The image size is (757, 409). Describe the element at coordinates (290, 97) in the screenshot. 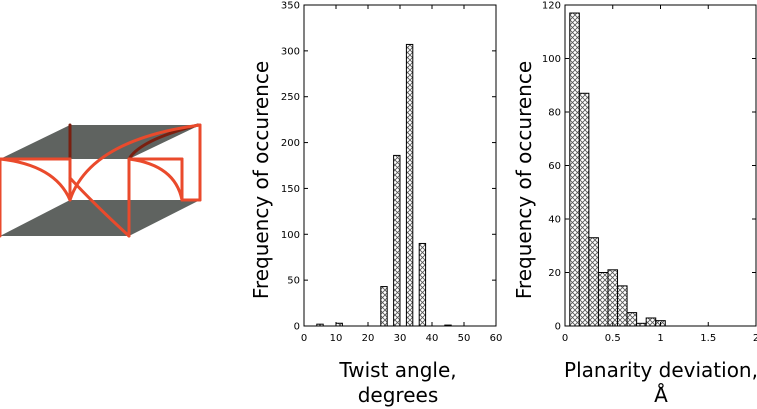

I see `y-tick-label: 250` at that location.